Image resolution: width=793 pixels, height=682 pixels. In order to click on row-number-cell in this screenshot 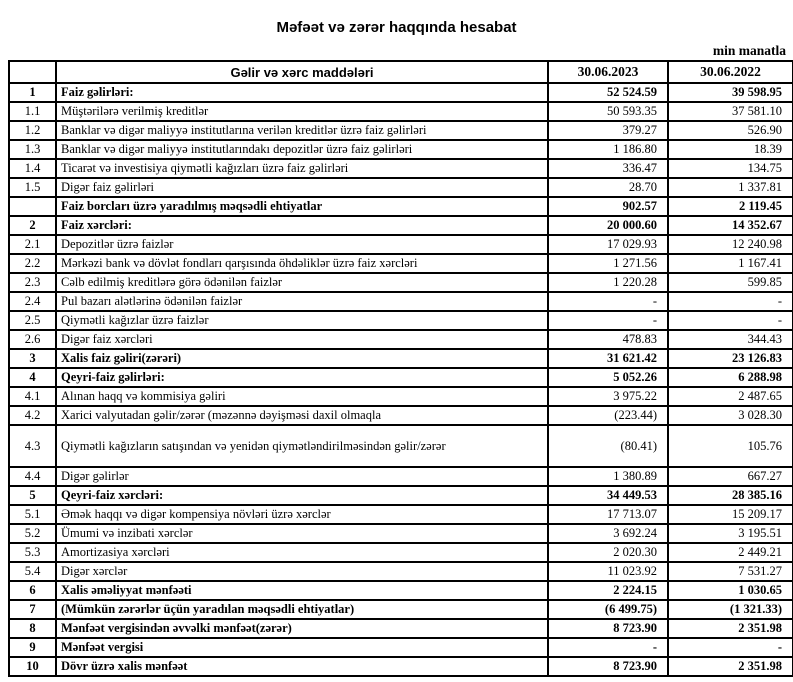, I will do `click(32, 206)`.